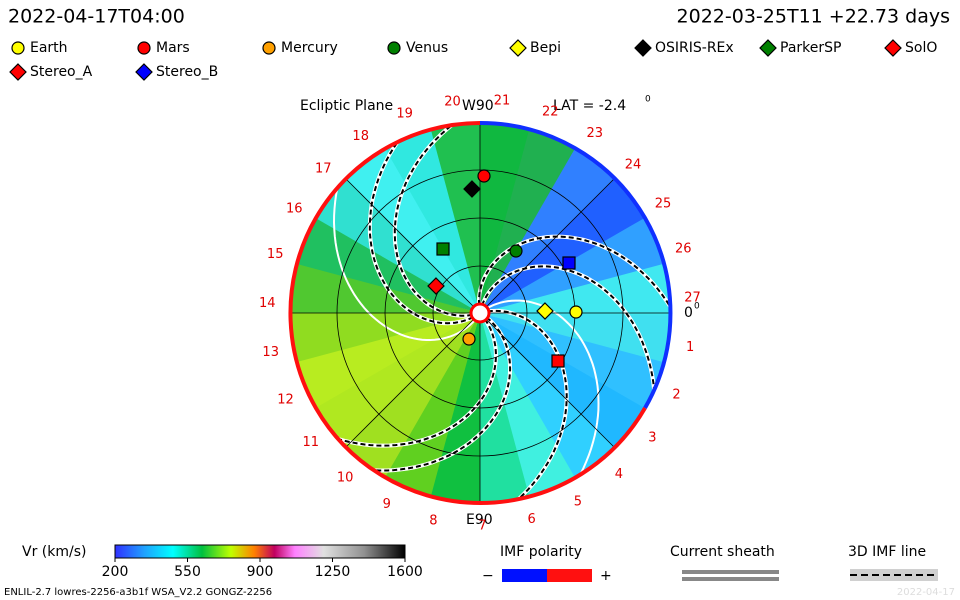  I want to click on legend-label: Bepi, so click(545, 48).